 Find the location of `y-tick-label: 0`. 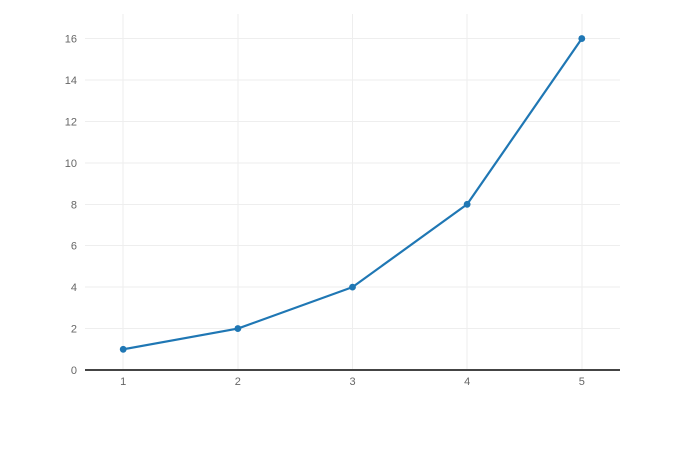

y-tick-label: 0 is located at coordinates (74, 371).